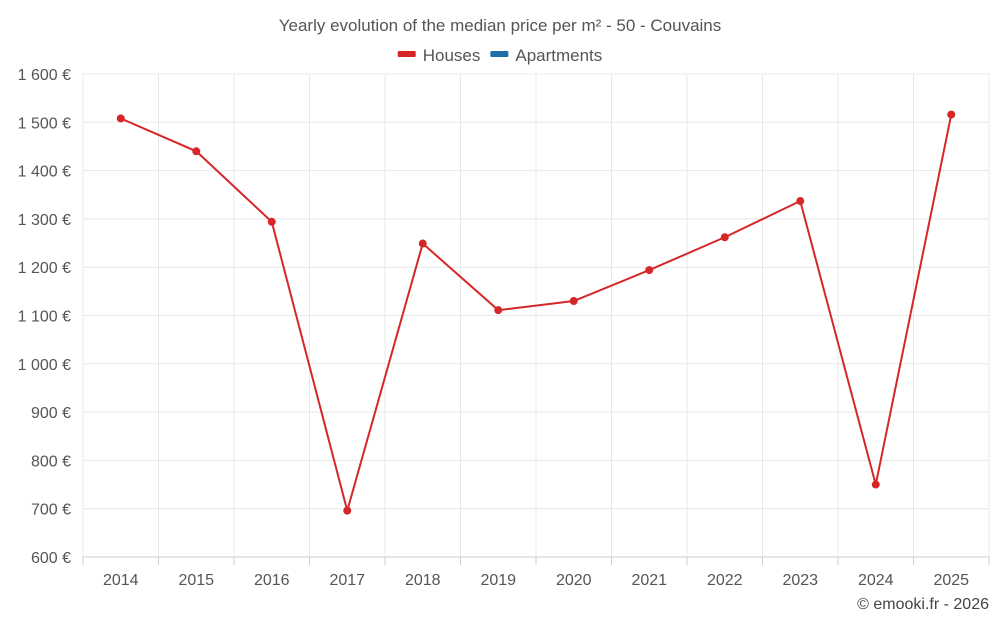  What do you see at coordinates (51, 558) in the screenshot?
I see `y-tick-label: 600 €` at bounding box center [51, 558].